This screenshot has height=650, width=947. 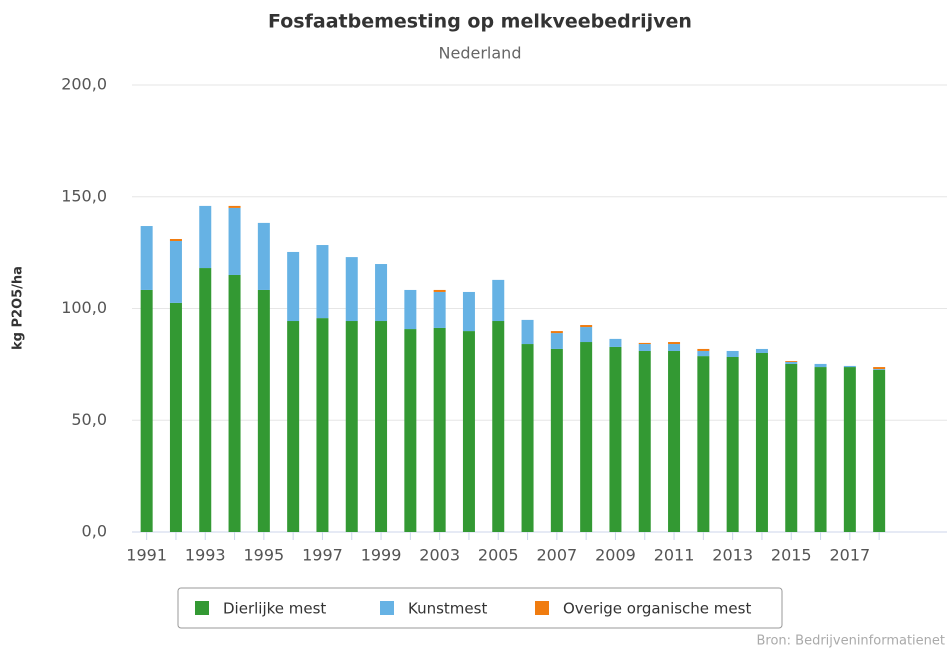 What do you see at coordinates (381, 555) in the screenshot?
I see `x-tick-label: 1999` at bounding box center [381, 555].